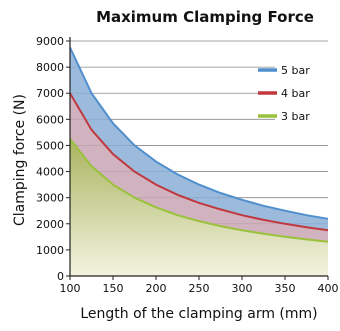 The width and height of the screenshot is (340, 331). What do you see at coordinates (295, 70) in the screenshot?
I see `legend-label-5-bar: 5 bar` at bounding box center [295, 70].